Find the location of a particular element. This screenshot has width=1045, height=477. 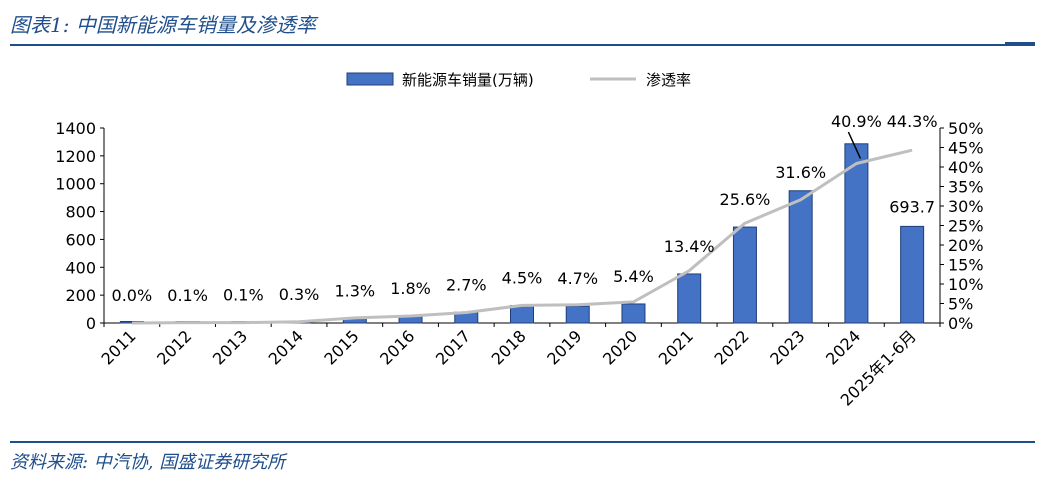

right-axis-tick-label: 30% is located at coordinates (966, 206).